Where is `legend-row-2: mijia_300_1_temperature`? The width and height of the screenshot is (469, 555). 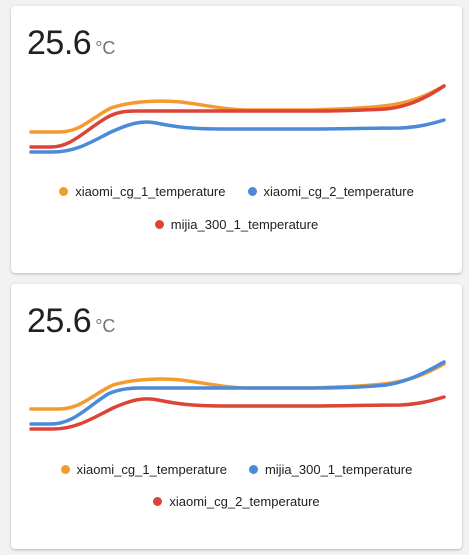 legend-row-2: mijia_300_1_temperature is located at coordinates (236, 224).